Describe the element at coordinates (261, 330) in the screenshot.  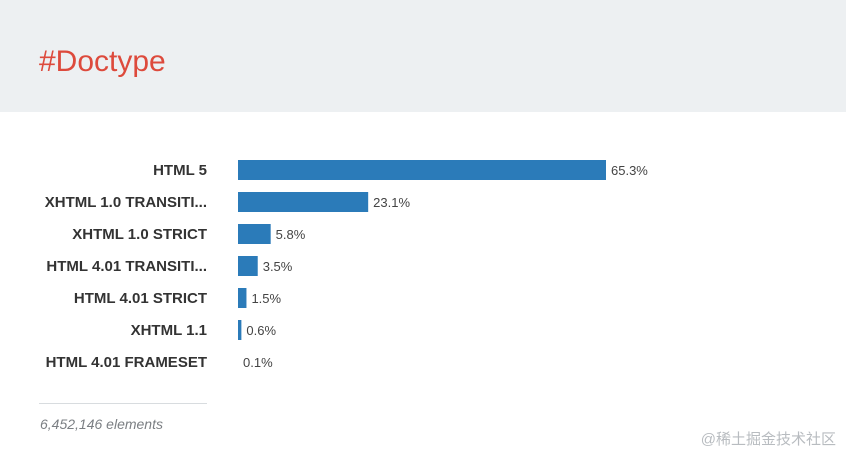
I see `value-label: 0.6%` at that location.